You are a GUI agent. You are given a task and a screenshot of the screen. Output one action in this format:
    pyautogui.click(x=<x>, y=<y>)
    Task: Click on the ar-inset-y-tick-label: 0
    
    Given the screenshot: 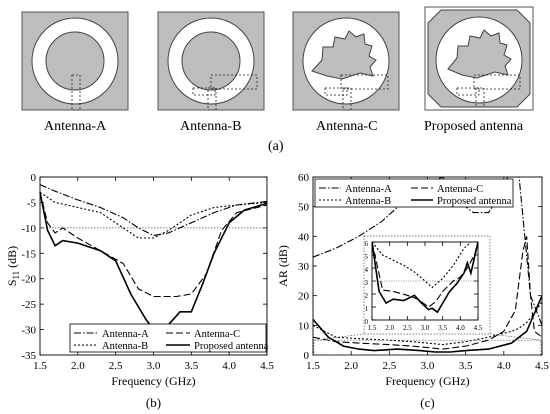 What is the action you would take?
    pyautogui.click(x=367, y=322)
    